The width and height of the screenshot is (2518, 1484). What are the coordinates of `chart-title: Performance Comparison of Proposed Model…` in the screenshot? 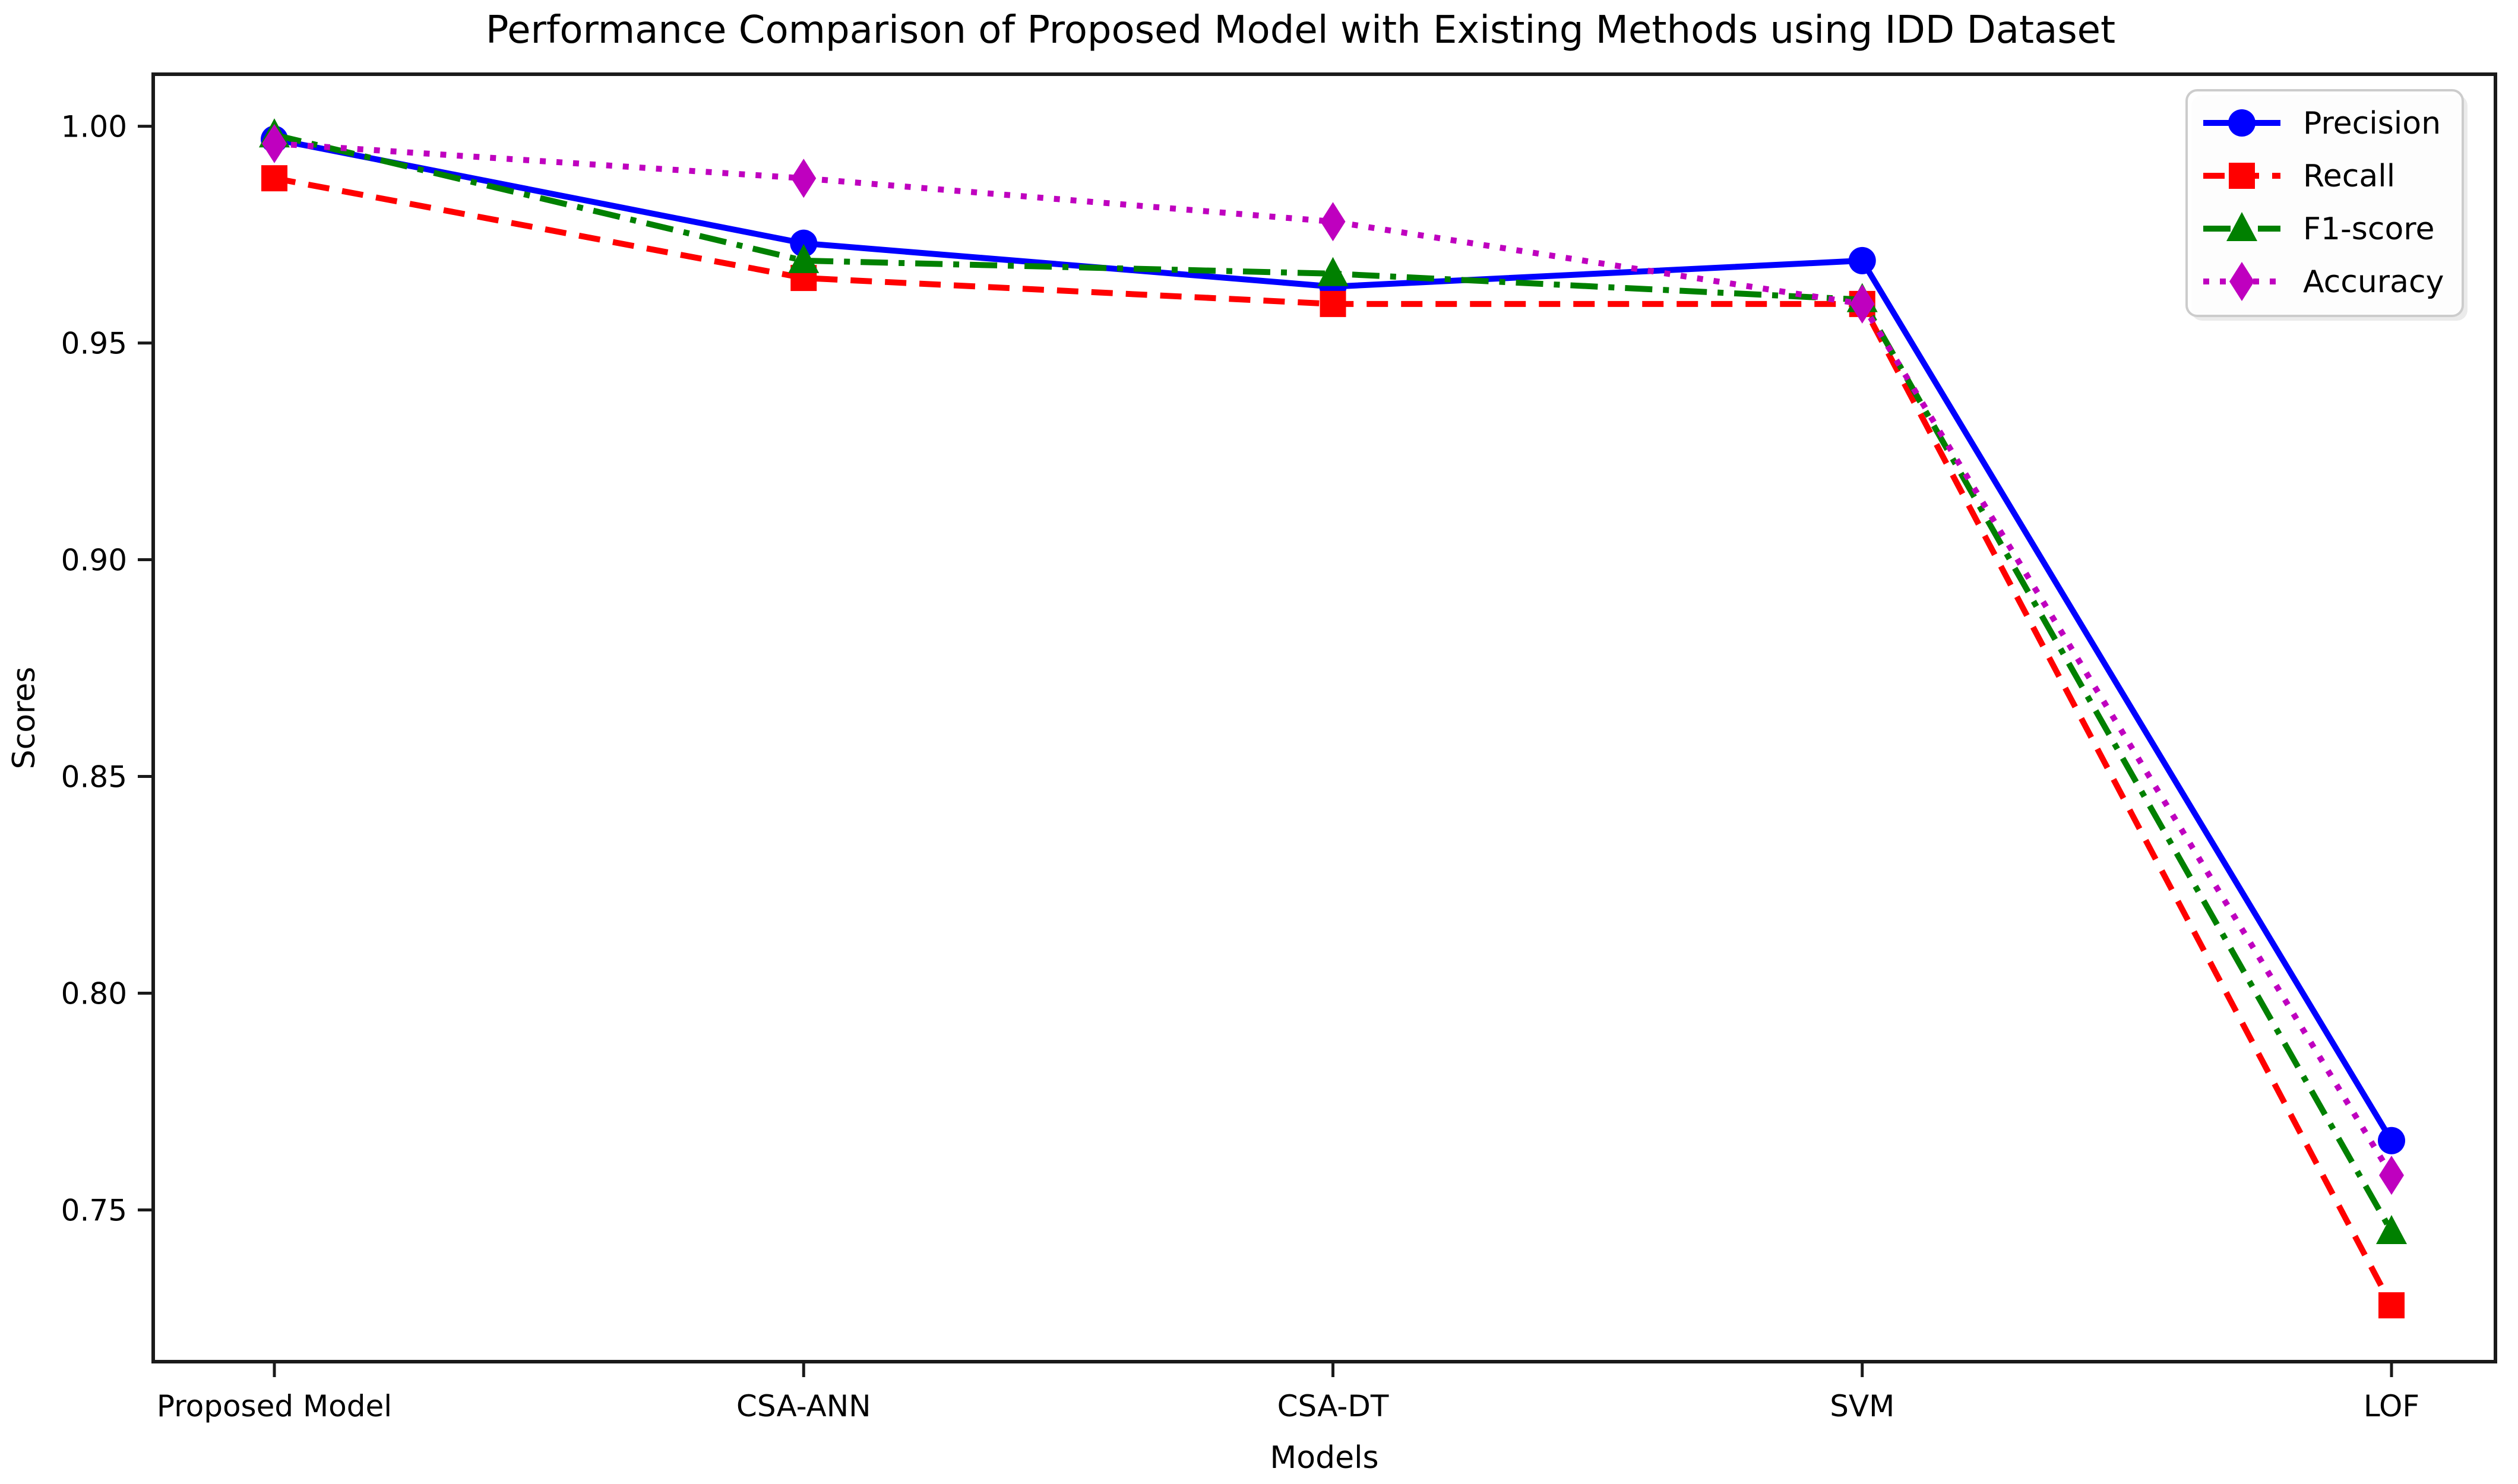 It's located at (1300, 30).